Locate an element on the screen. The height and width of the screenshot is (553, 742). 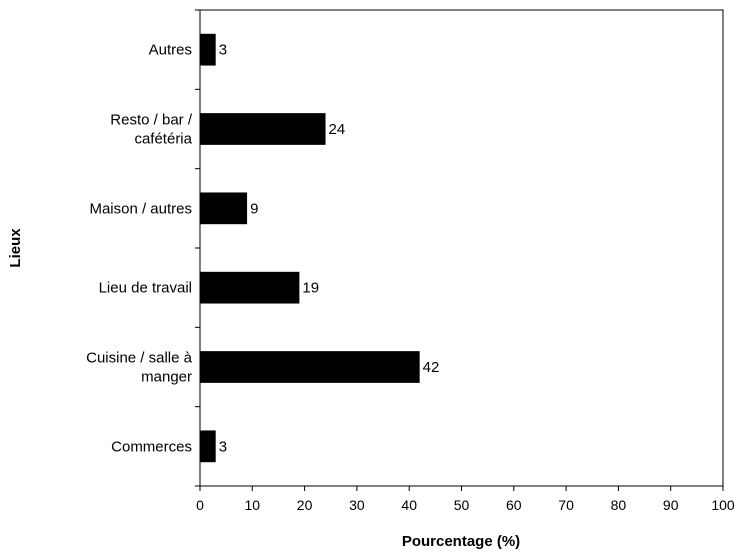
category-label: Cuisine / salle à is located at coordinates (139, 358).